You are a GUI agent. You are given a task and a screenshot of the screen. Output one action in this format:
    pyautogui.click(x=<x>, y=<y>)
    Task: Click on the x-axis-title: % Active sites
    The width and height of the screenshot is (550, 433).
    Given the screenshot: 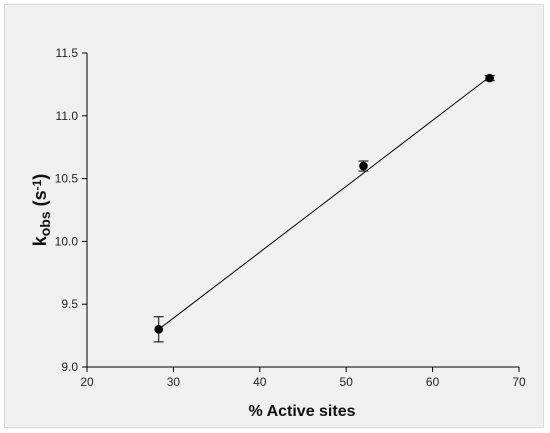 What is the action you would take?
    pyautogui.click(x=301, y=411)
    